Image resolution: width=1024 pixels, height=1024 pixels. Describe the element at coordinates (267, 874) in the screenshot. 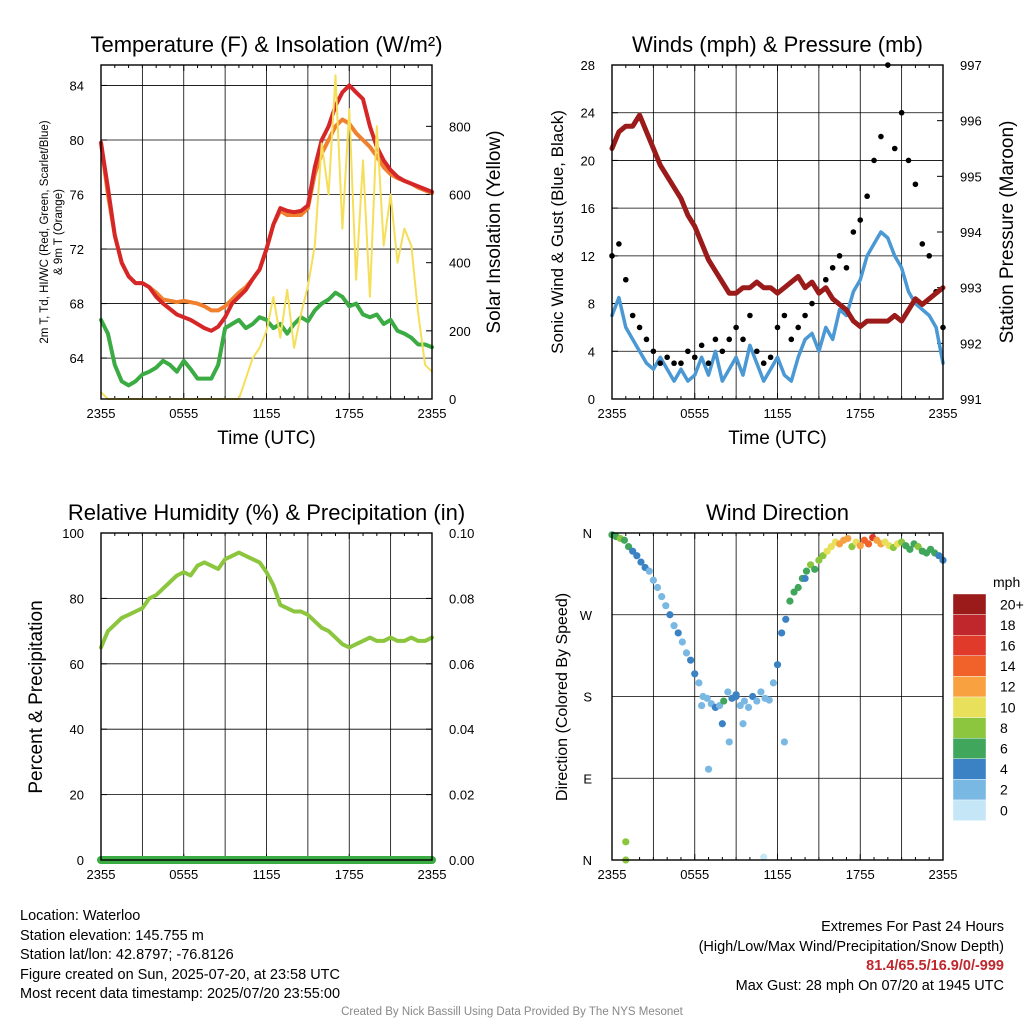

I see `humidity-x-tick-label: 1155` at that location.